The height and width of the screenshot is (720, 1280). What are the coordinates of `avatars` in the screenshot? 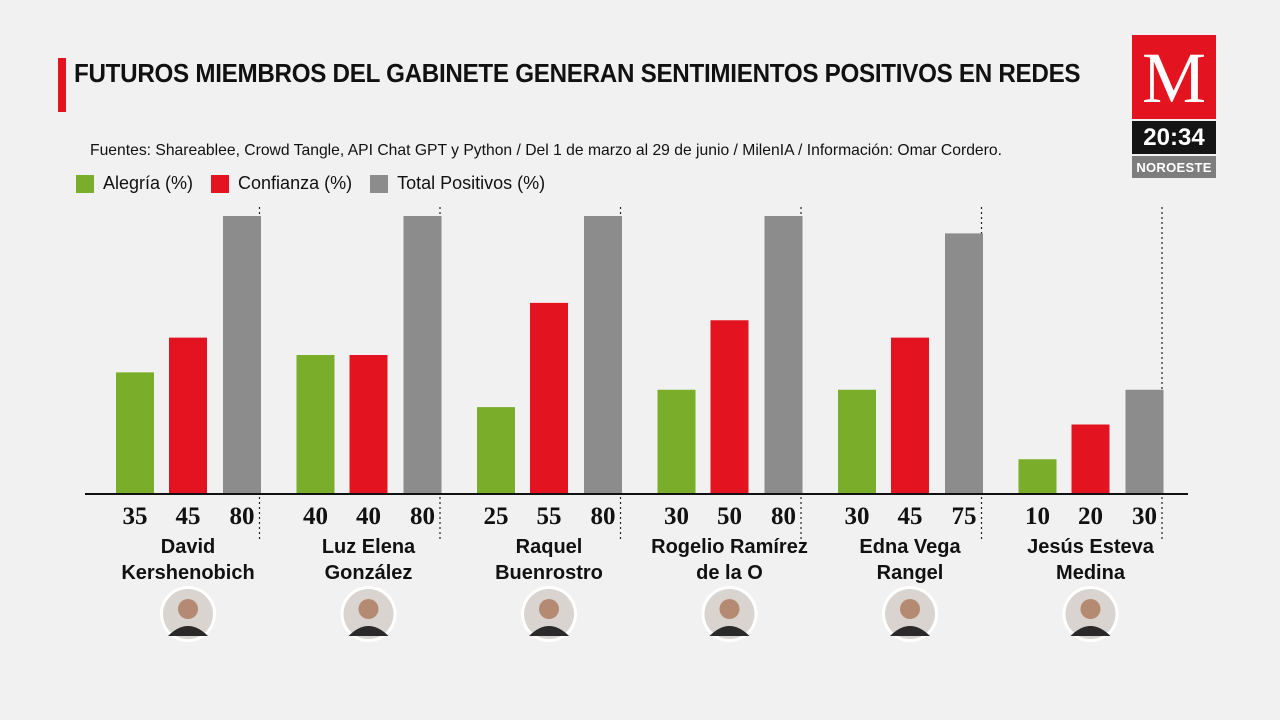 It's located at (639, 614).